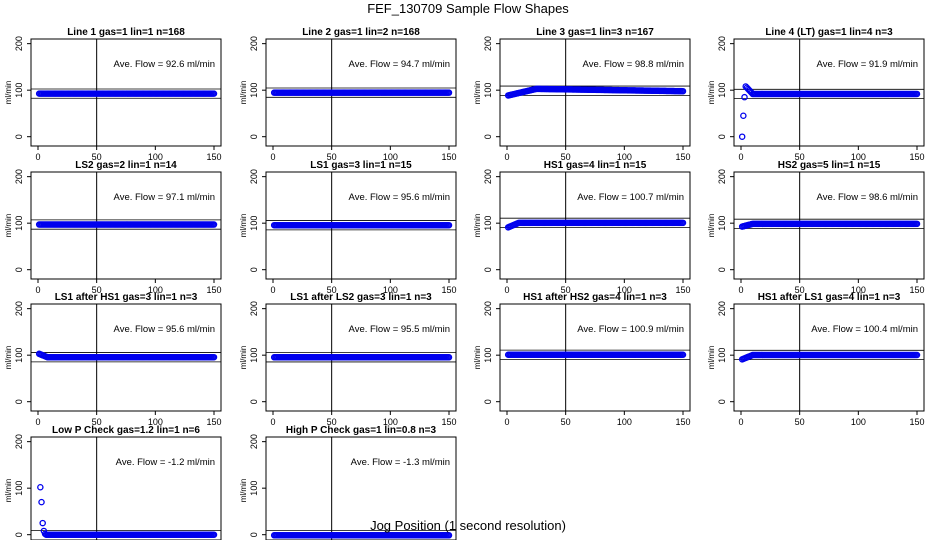 This screenshot has width=936, height=540. Describe the element at coordinates (164, 64) in the screenshot. I see `average-flow-annotation: Ave. Flow = 92.6 ml/min` at that location.